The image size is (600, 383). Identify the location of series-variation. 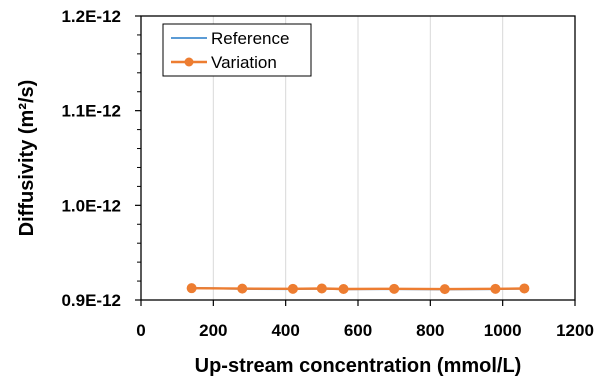
(358, 289).